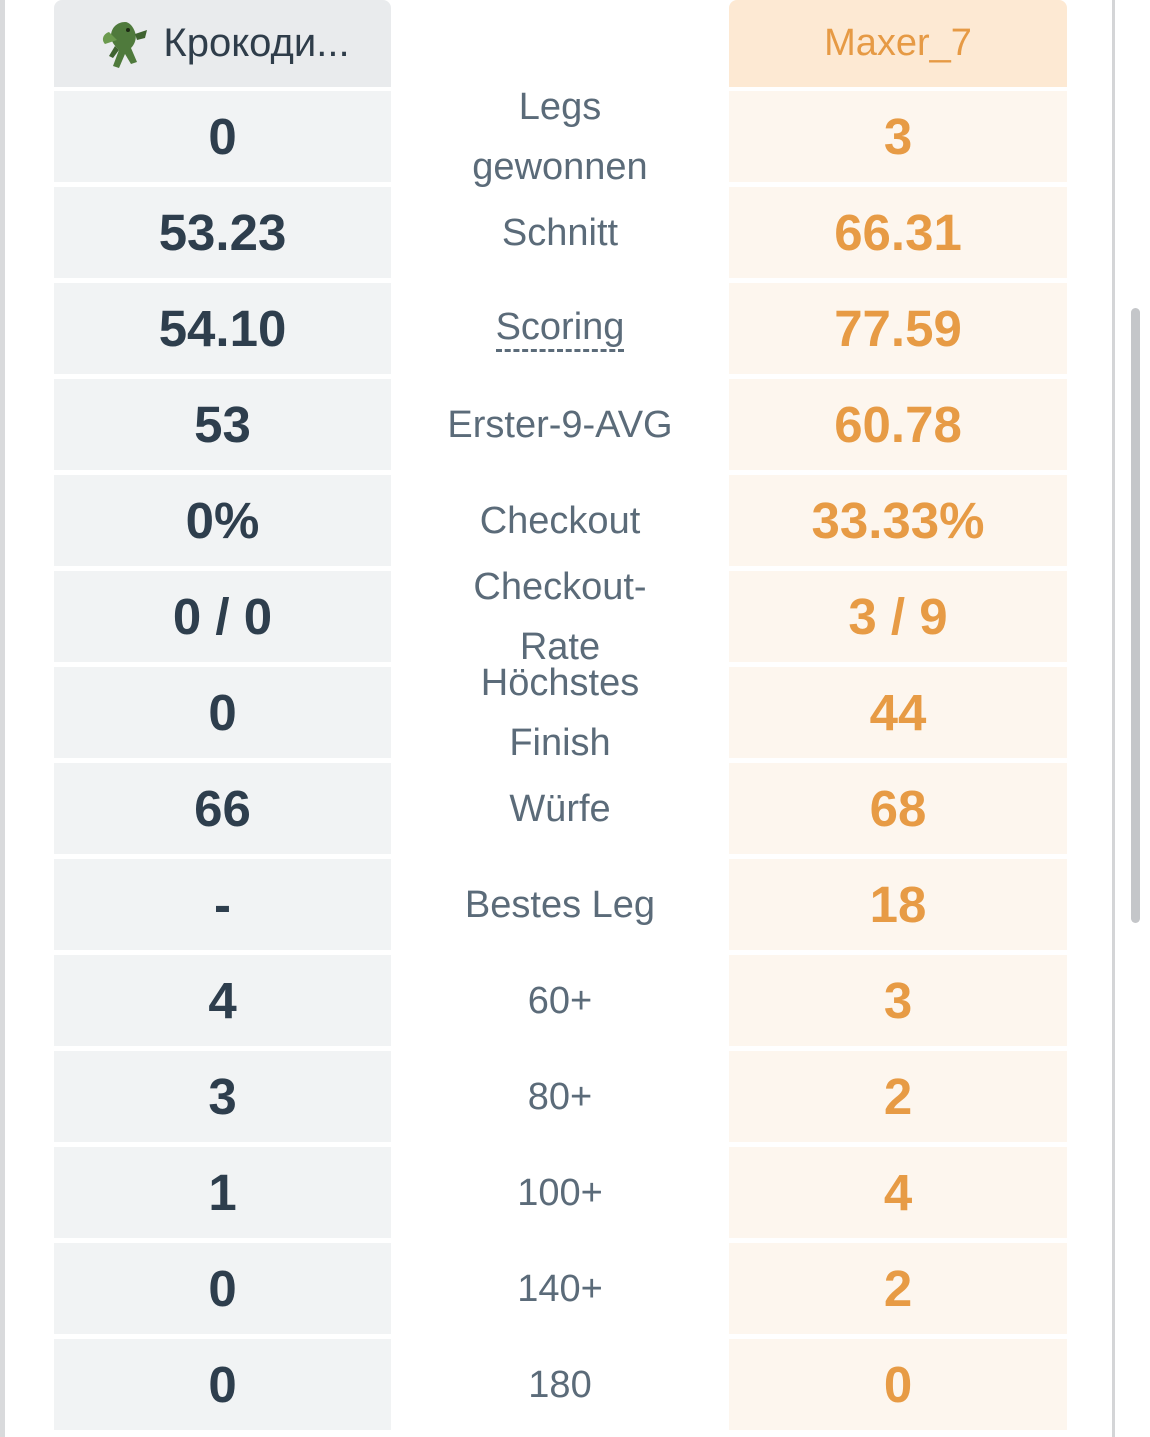  I want to click on player1-value: 53, so click(222, 424).